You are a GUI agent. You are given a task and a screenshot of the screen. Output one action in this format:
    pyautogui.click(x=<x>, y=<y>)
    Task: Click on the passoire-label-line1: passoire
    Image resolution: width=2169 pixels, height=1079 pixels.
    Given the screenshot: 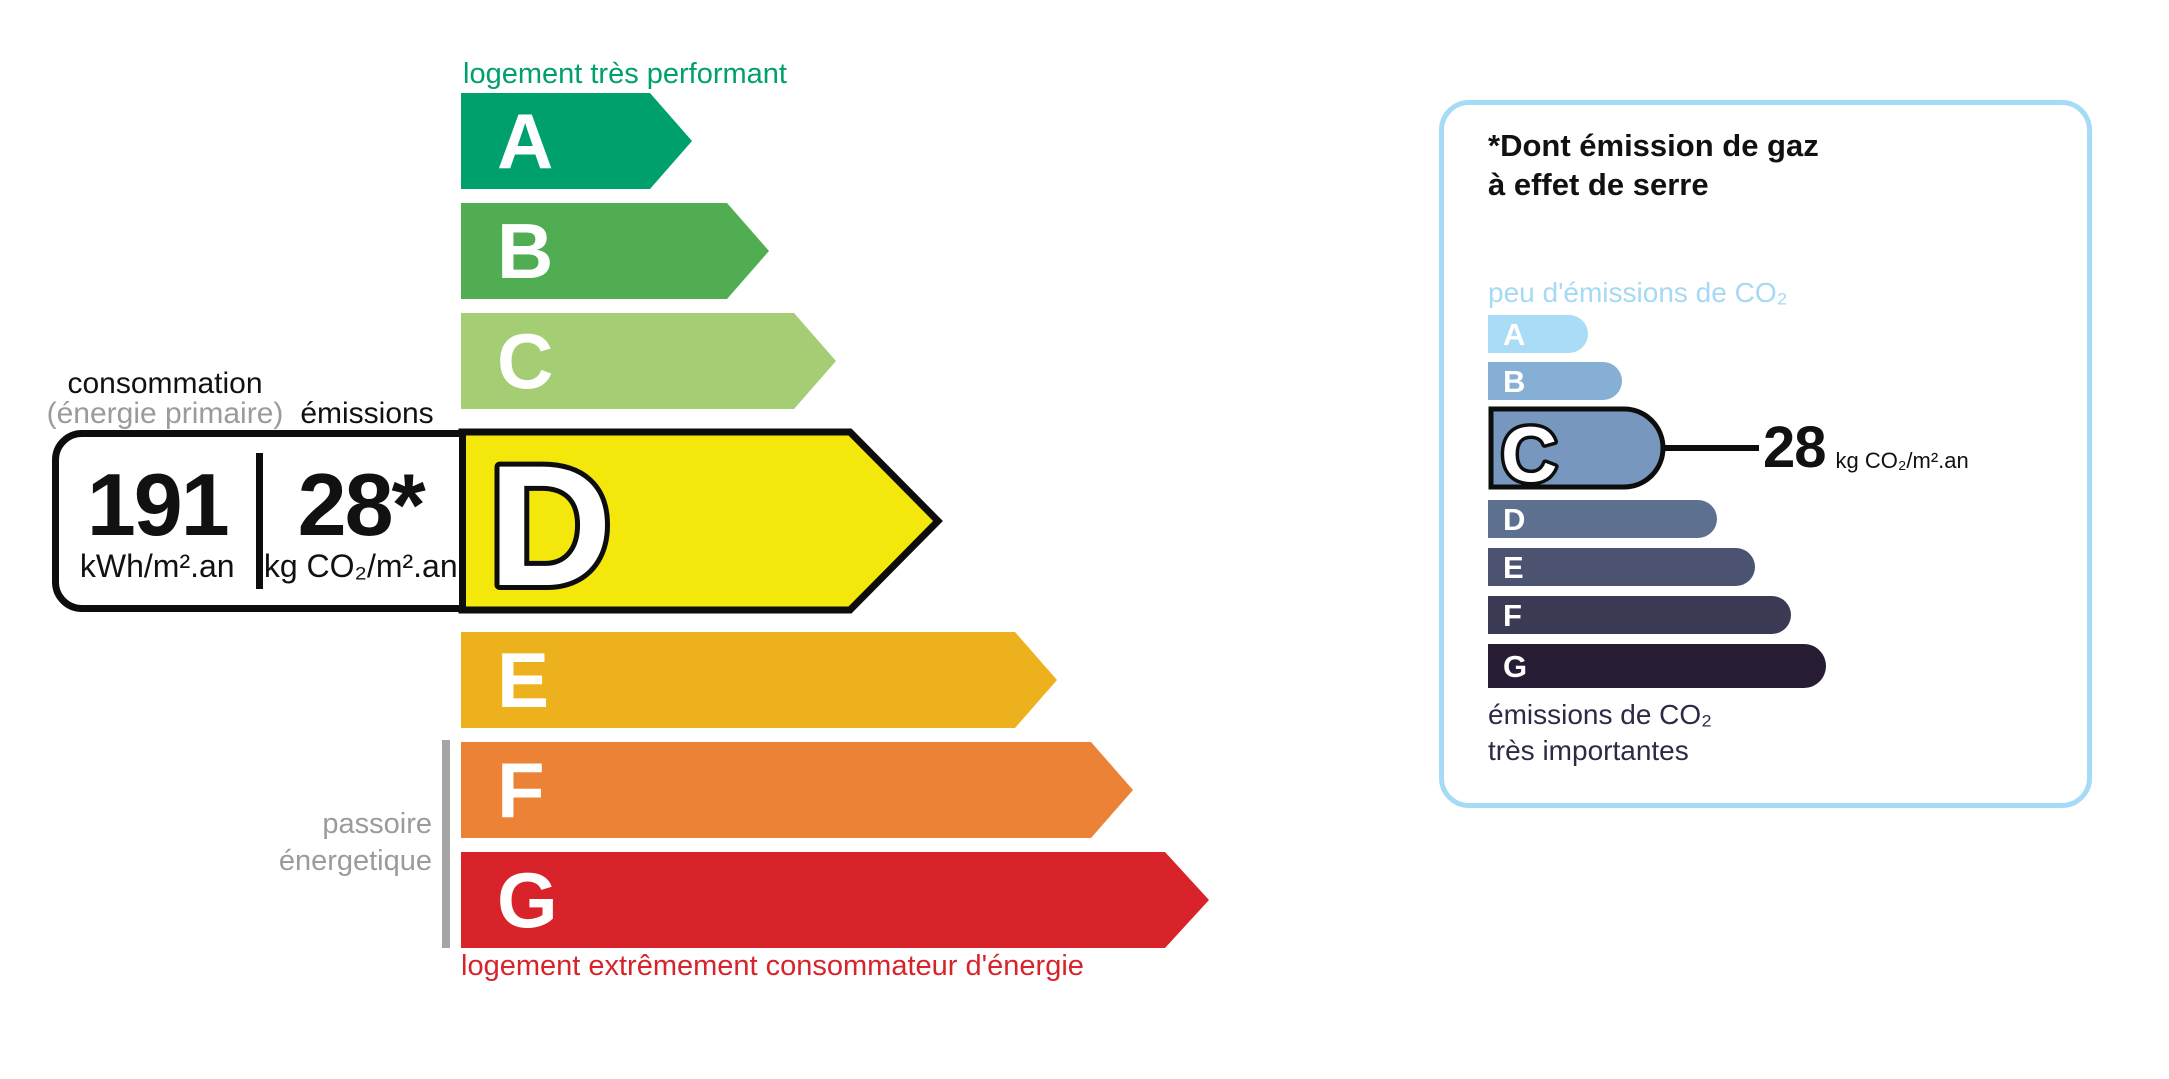 What is the action you would take?
    pyautogui.click(x=377, y=824)
    